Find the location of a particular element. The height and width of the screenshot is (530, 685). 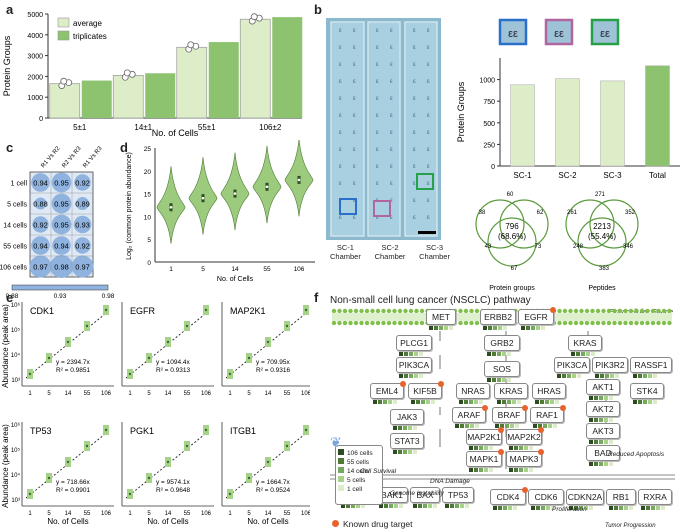

c-colhead: R1 Vs R3 is located at coordinates (93, 157).